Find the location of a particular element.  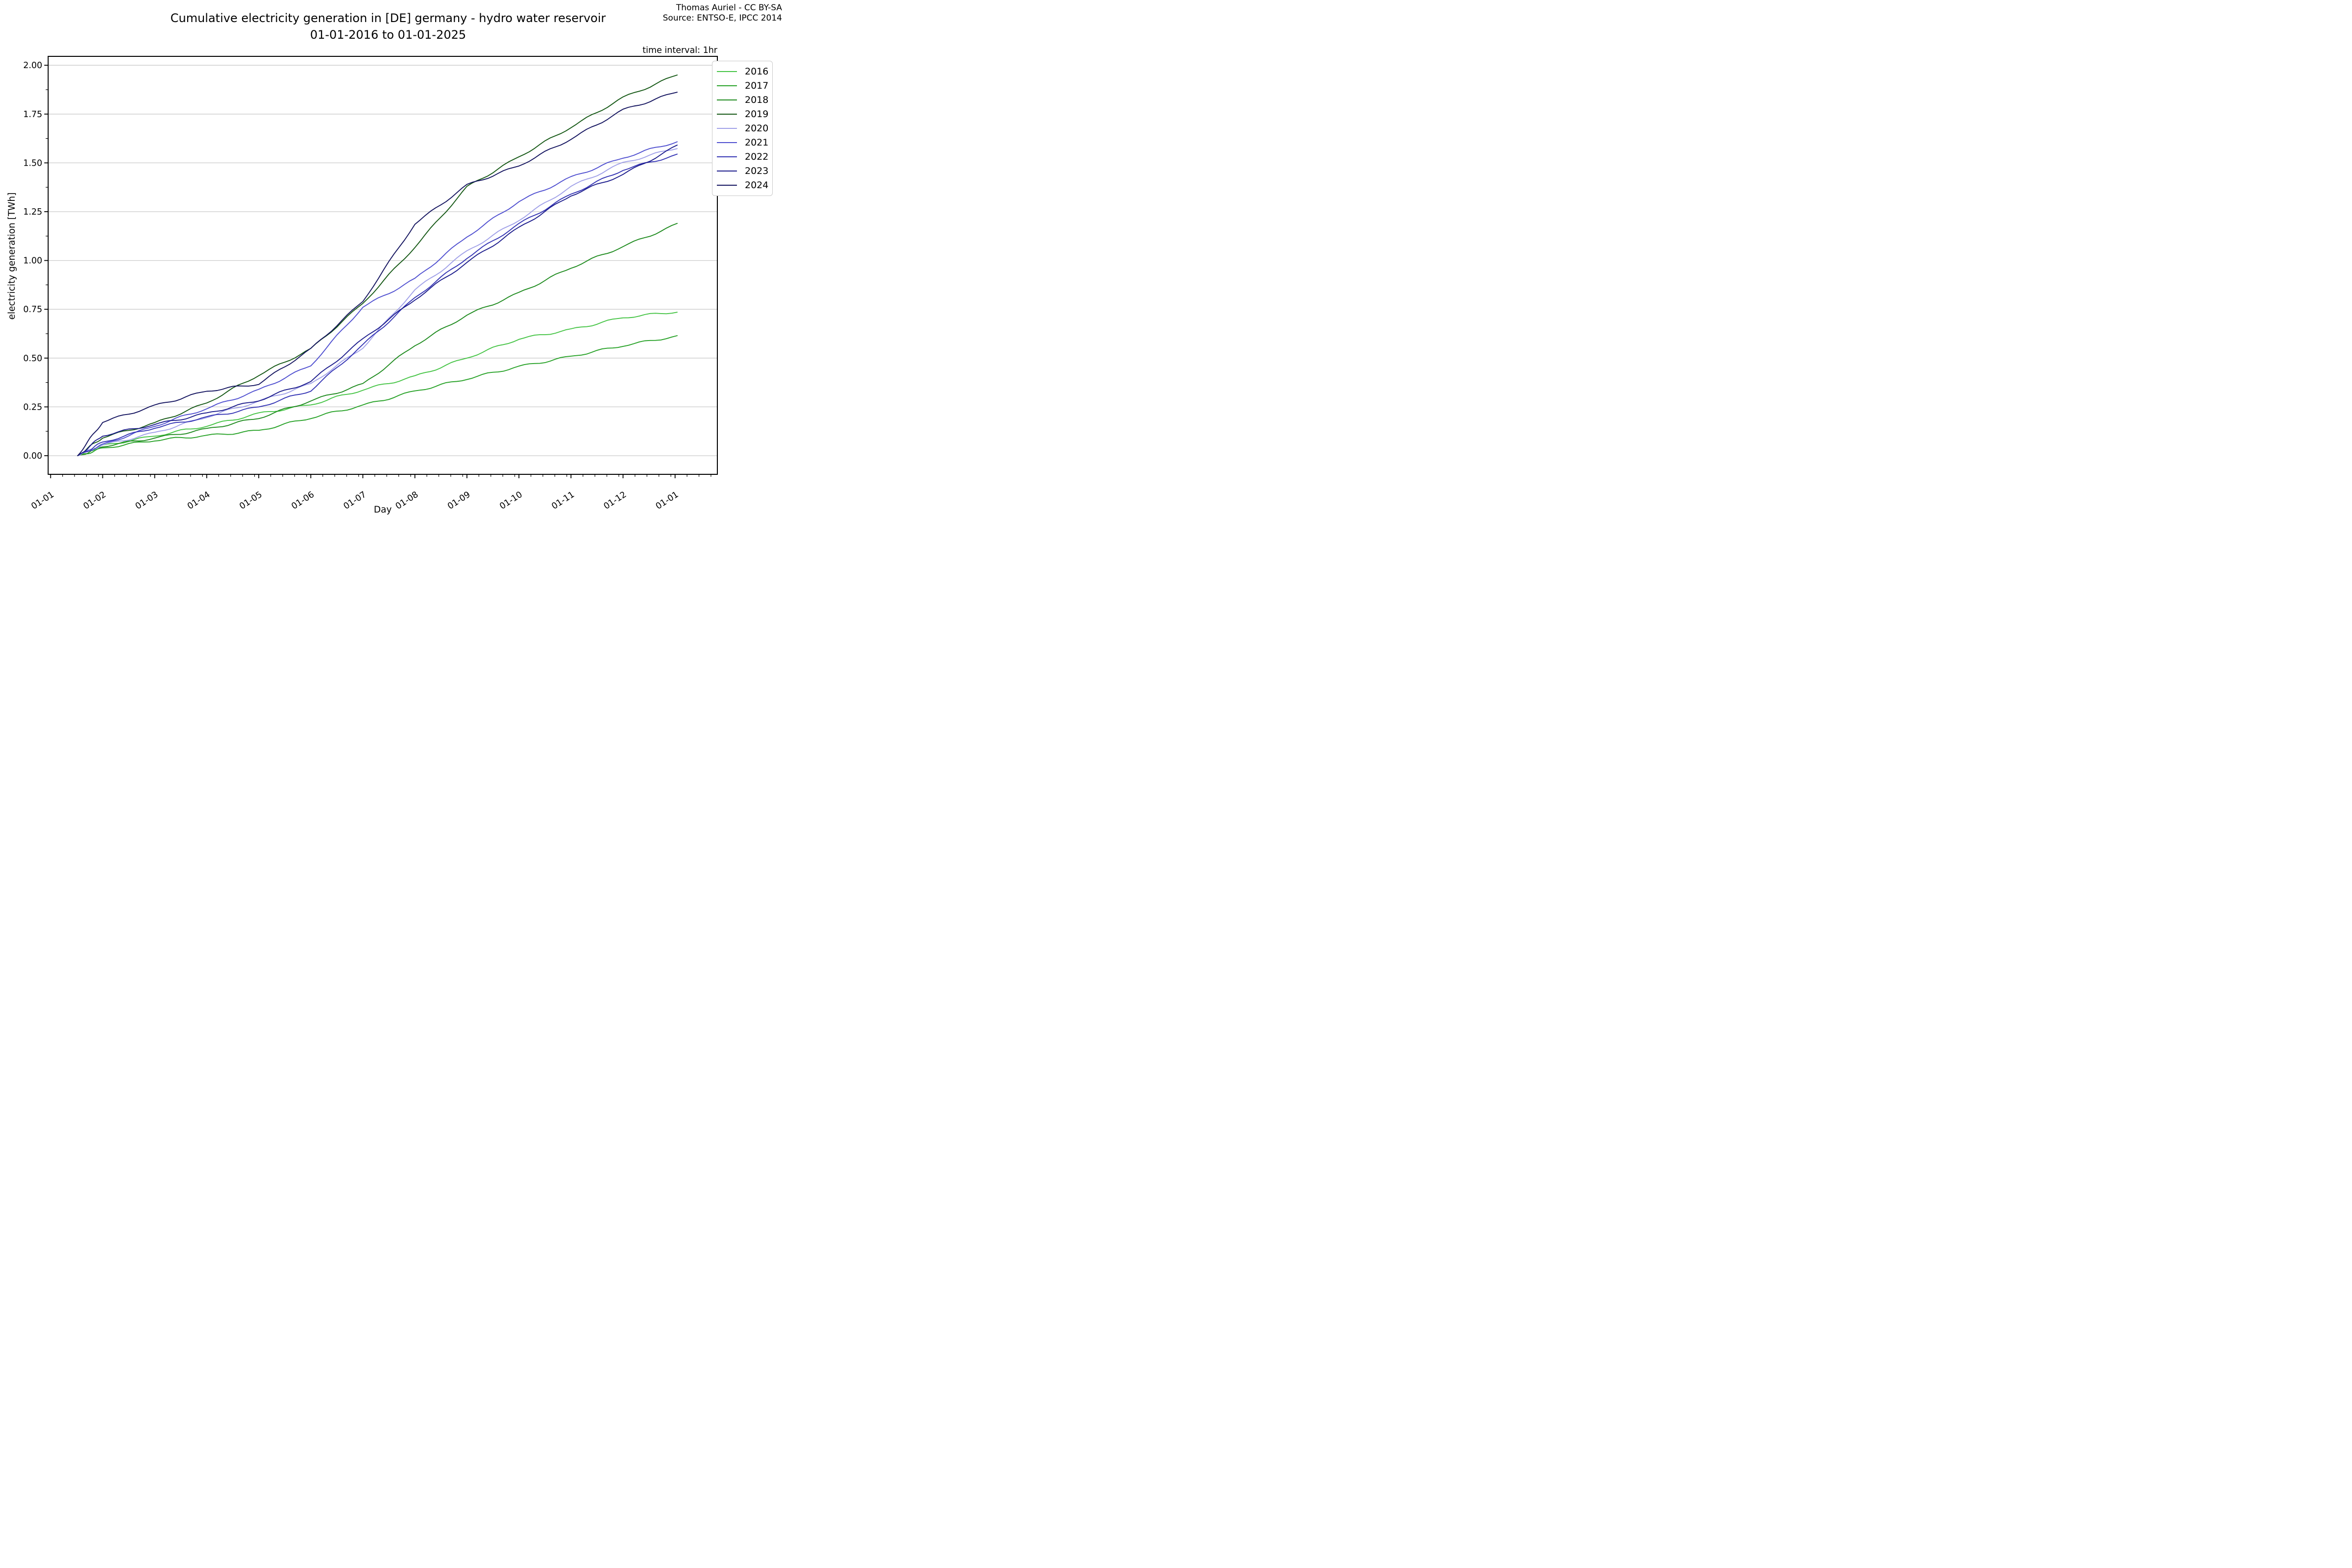

x-tick-label: 01-10 is located at coordinates (511, 500).